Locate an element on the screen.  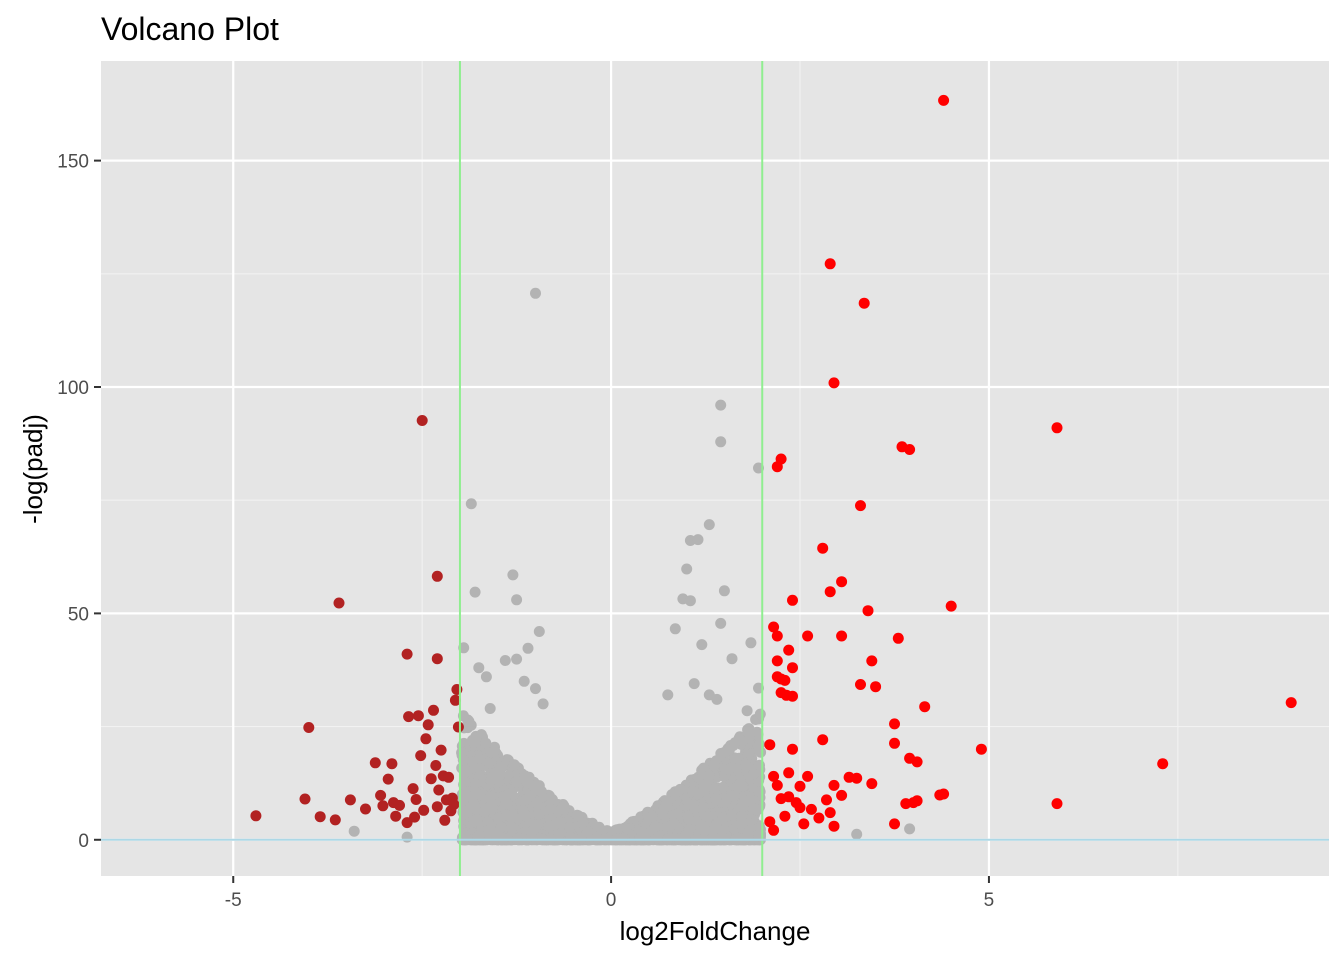
y-axis-title: -log(padj) is located at coordinates (33, 469).